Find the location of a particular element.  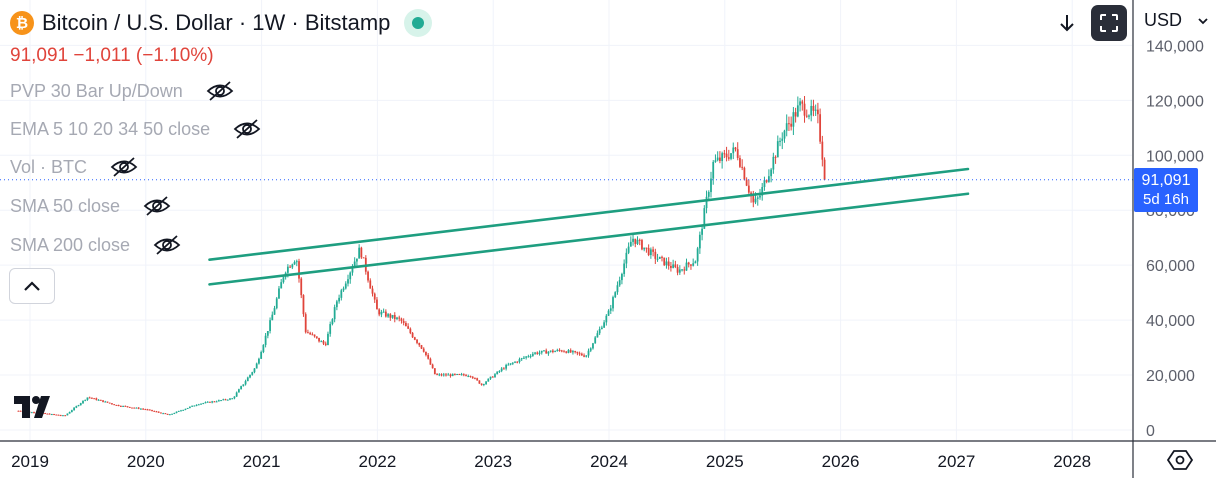

symbol-title: Bitcoin / U.S. Dollar · 1W · Bitstamp is located at coordinates (216, 22).